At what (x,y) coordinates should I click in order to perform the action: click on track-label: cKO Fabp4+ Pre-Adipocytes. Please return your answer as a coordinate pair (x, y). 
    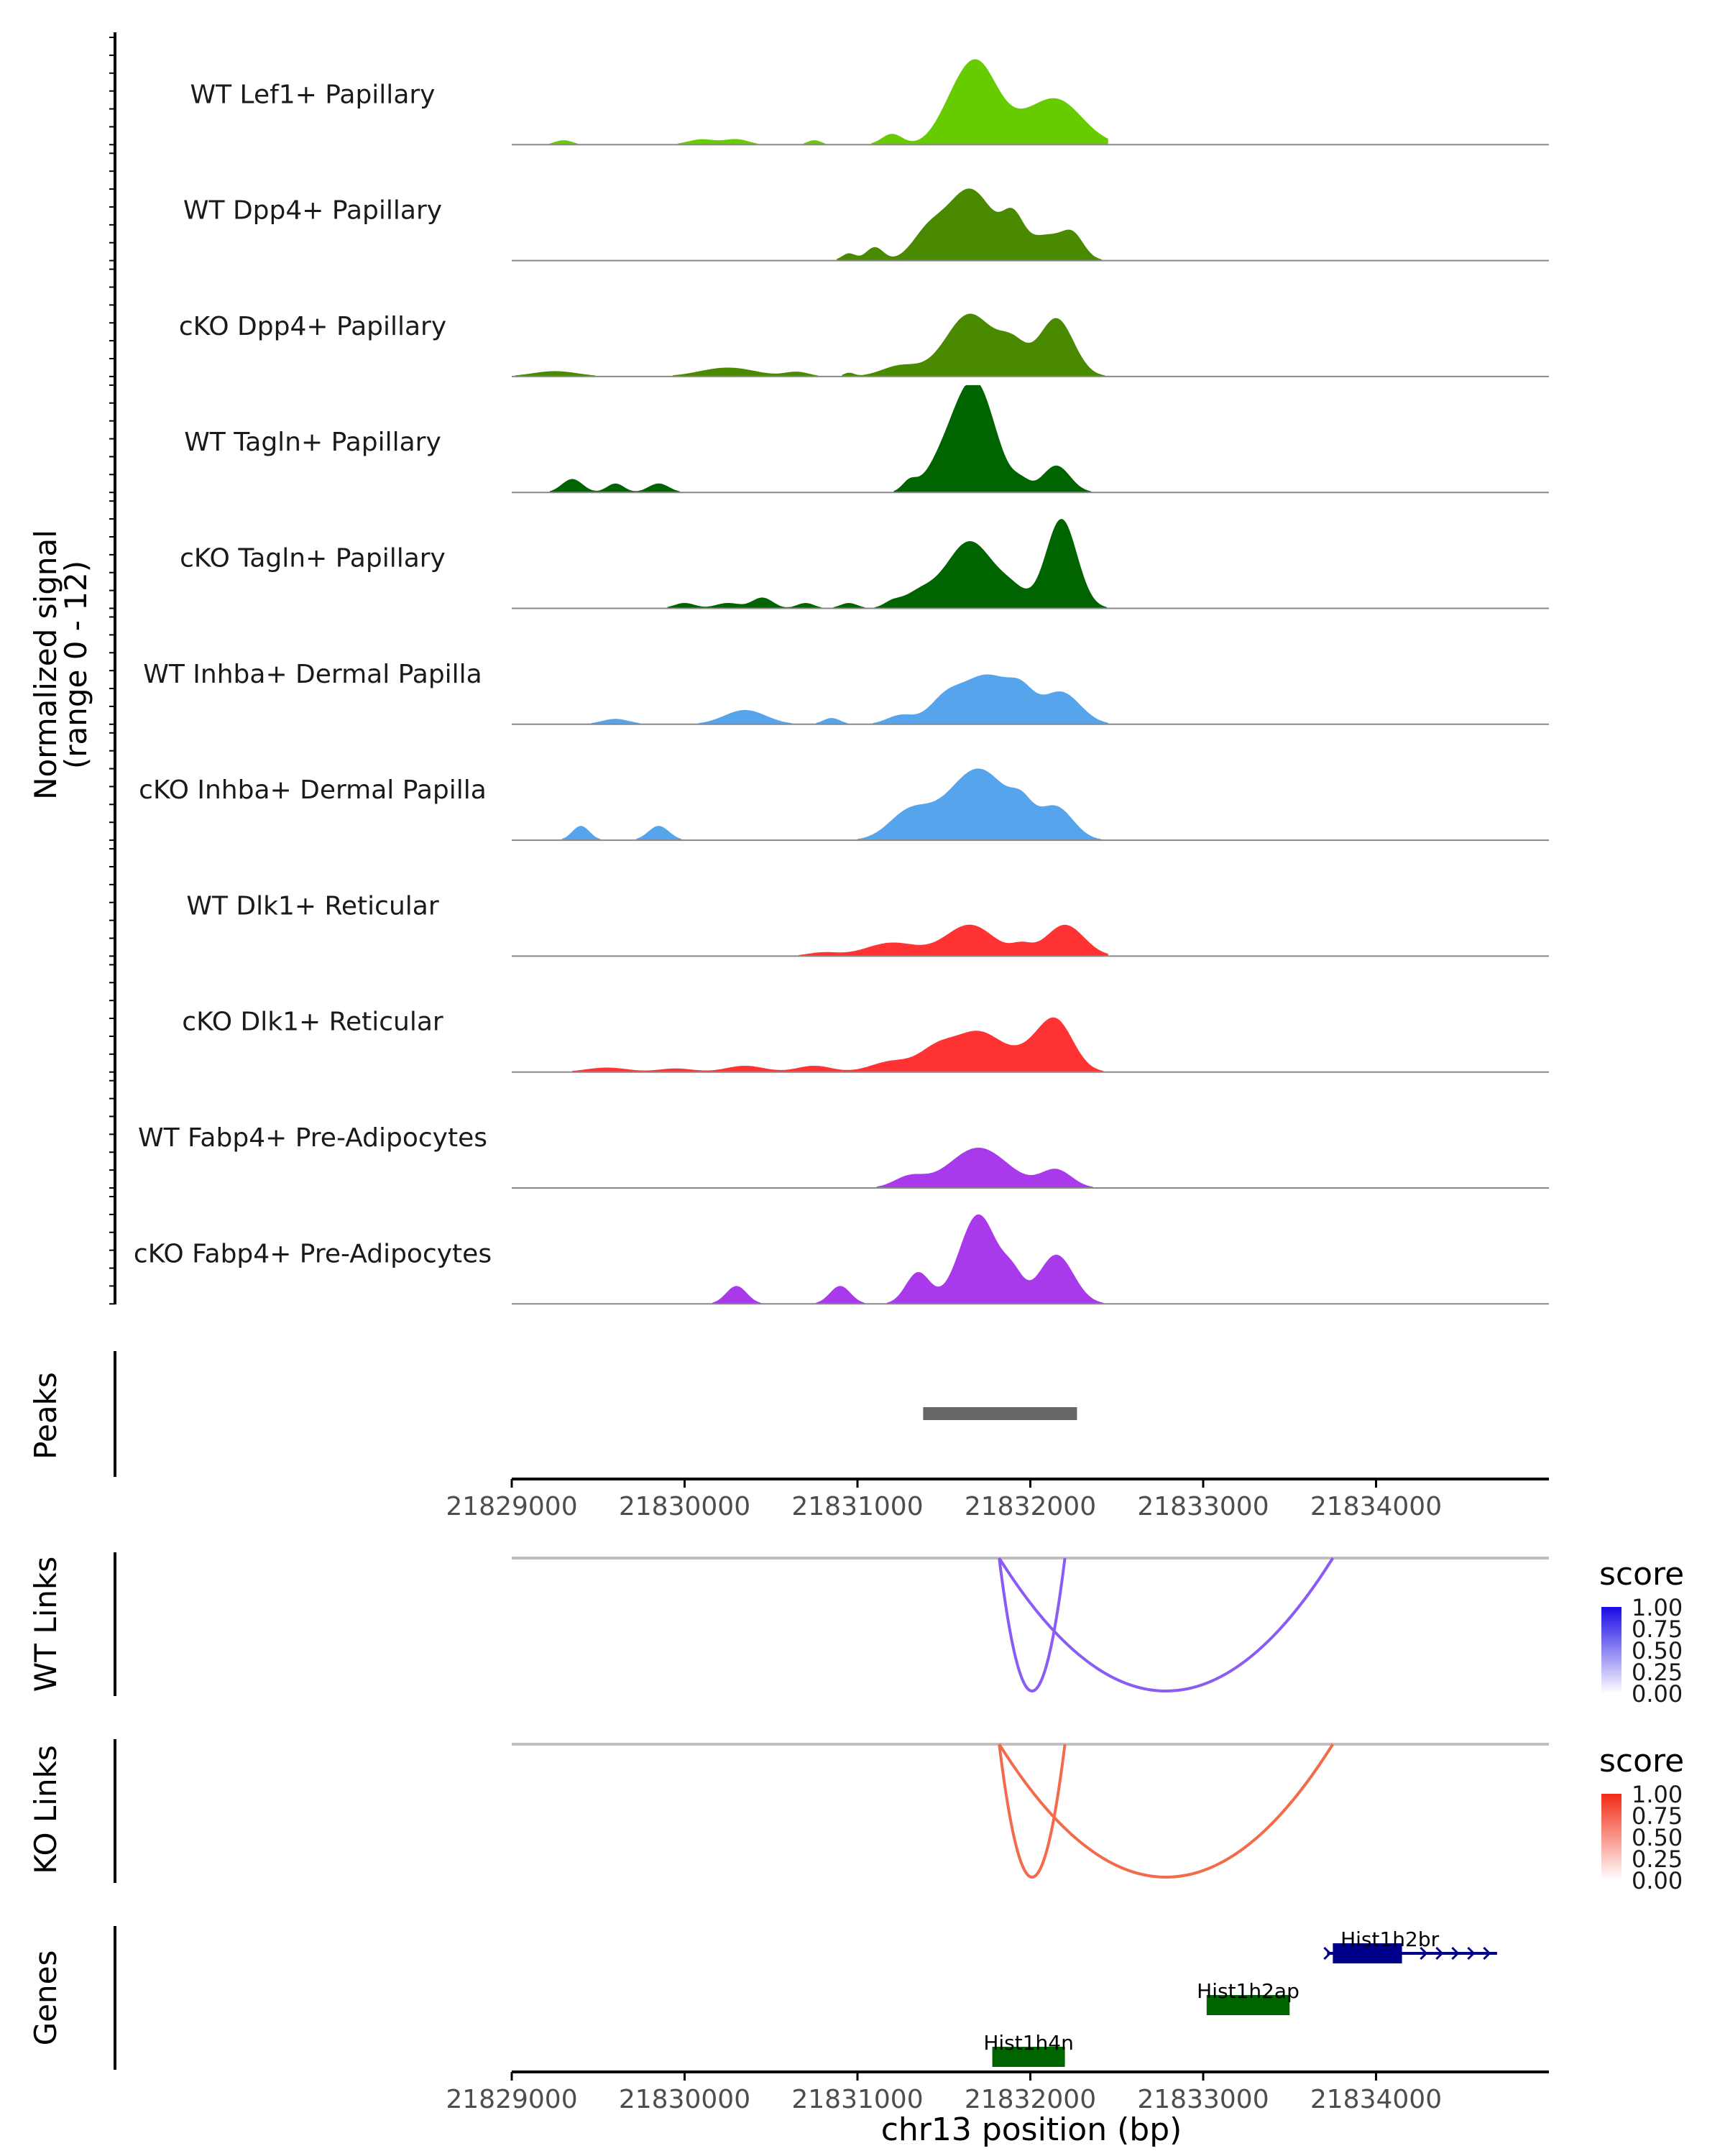
    Looking at the image, I should click on (313, 1253).